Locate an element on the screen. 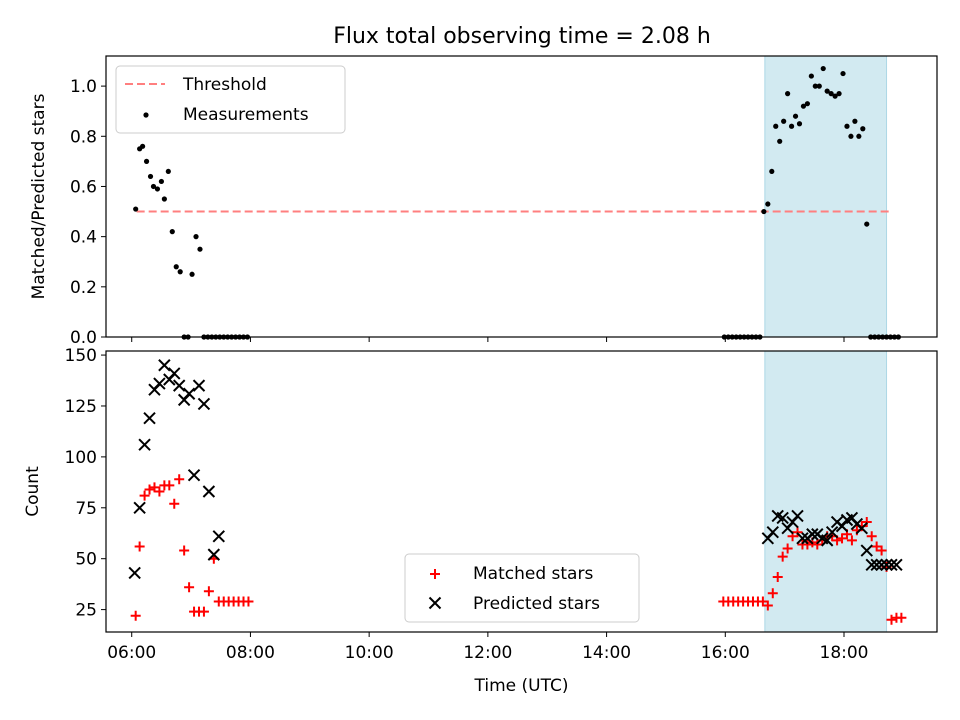  bottom-y-axis-label: Count is located at coordinates (33, 491).